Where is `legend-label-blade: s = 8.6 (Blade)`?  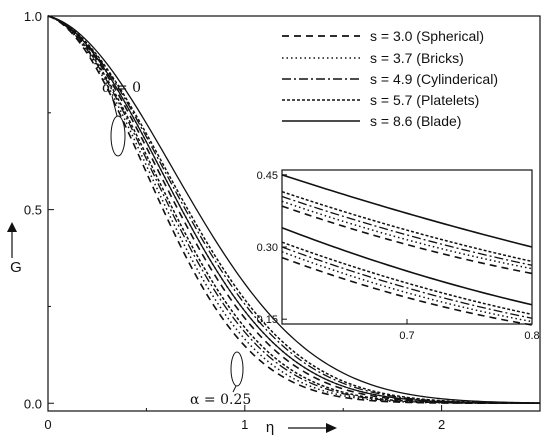
legend-label-blade: s = 8.6 (Blade) is located at coordinates (415, 121).